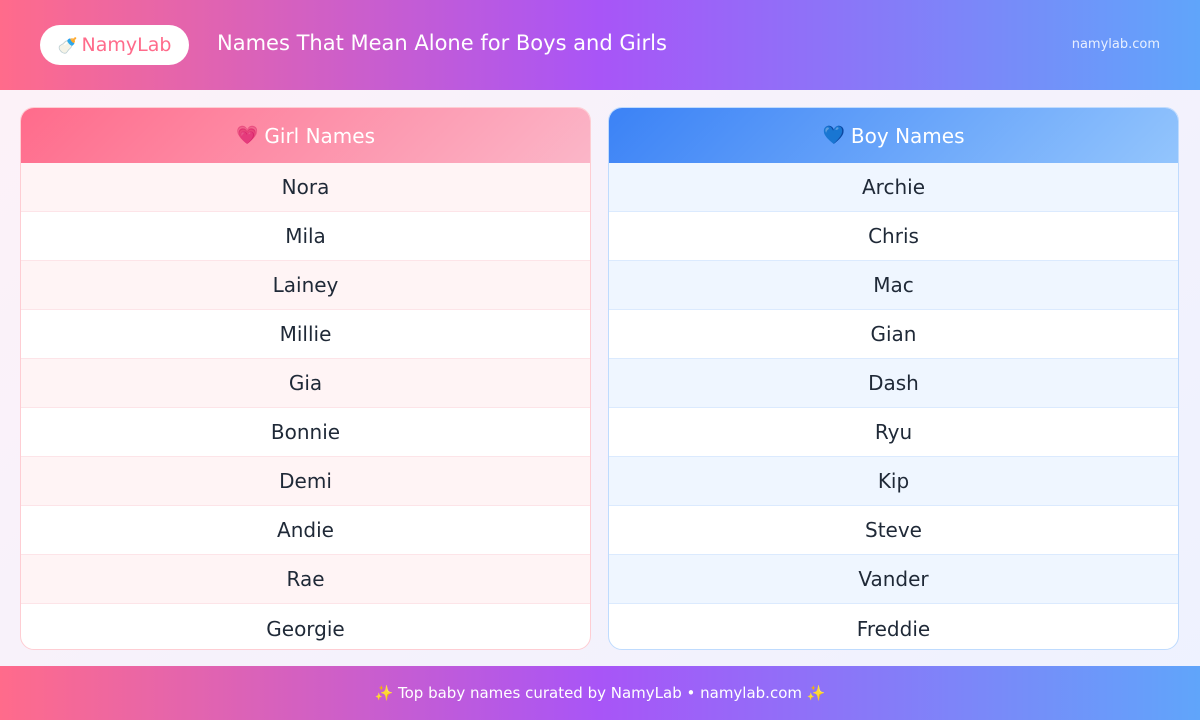 This screenshot has height=720, width=1200. Describe the element at coordinates (893, 383) in the screenshot. I see `name-row: Dash` at that location.